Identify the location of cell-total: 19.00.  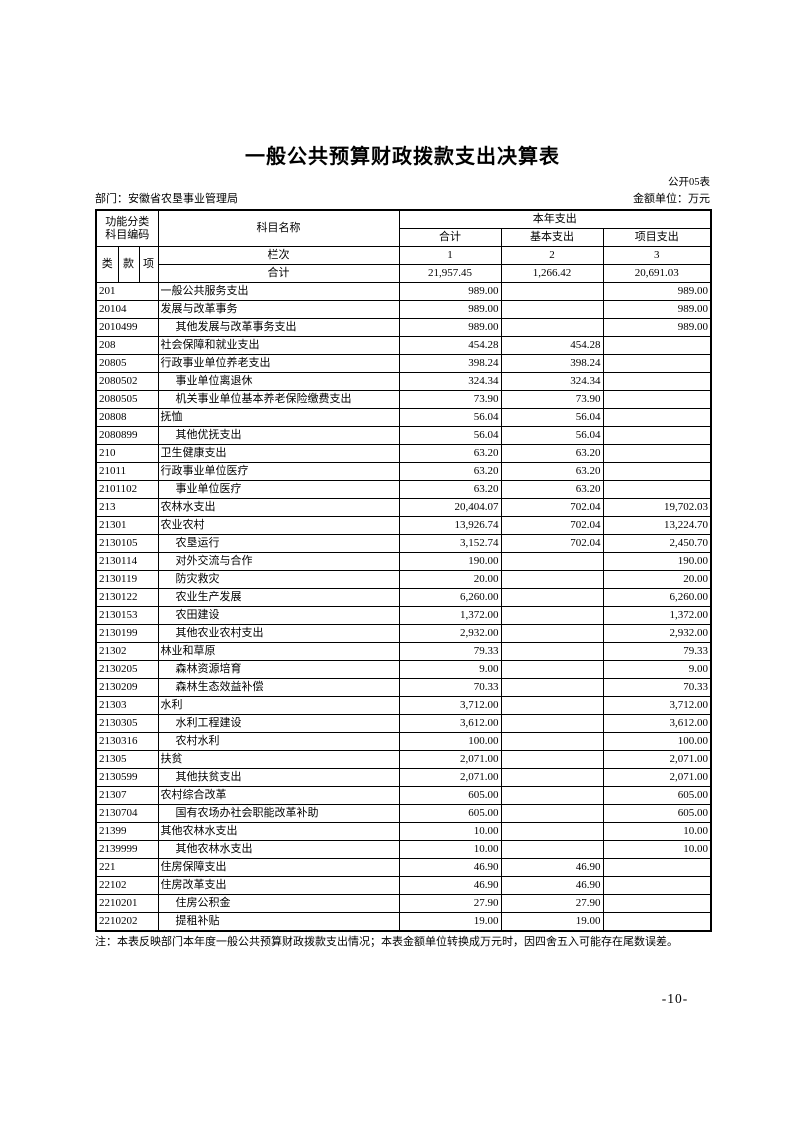
(450, 922).